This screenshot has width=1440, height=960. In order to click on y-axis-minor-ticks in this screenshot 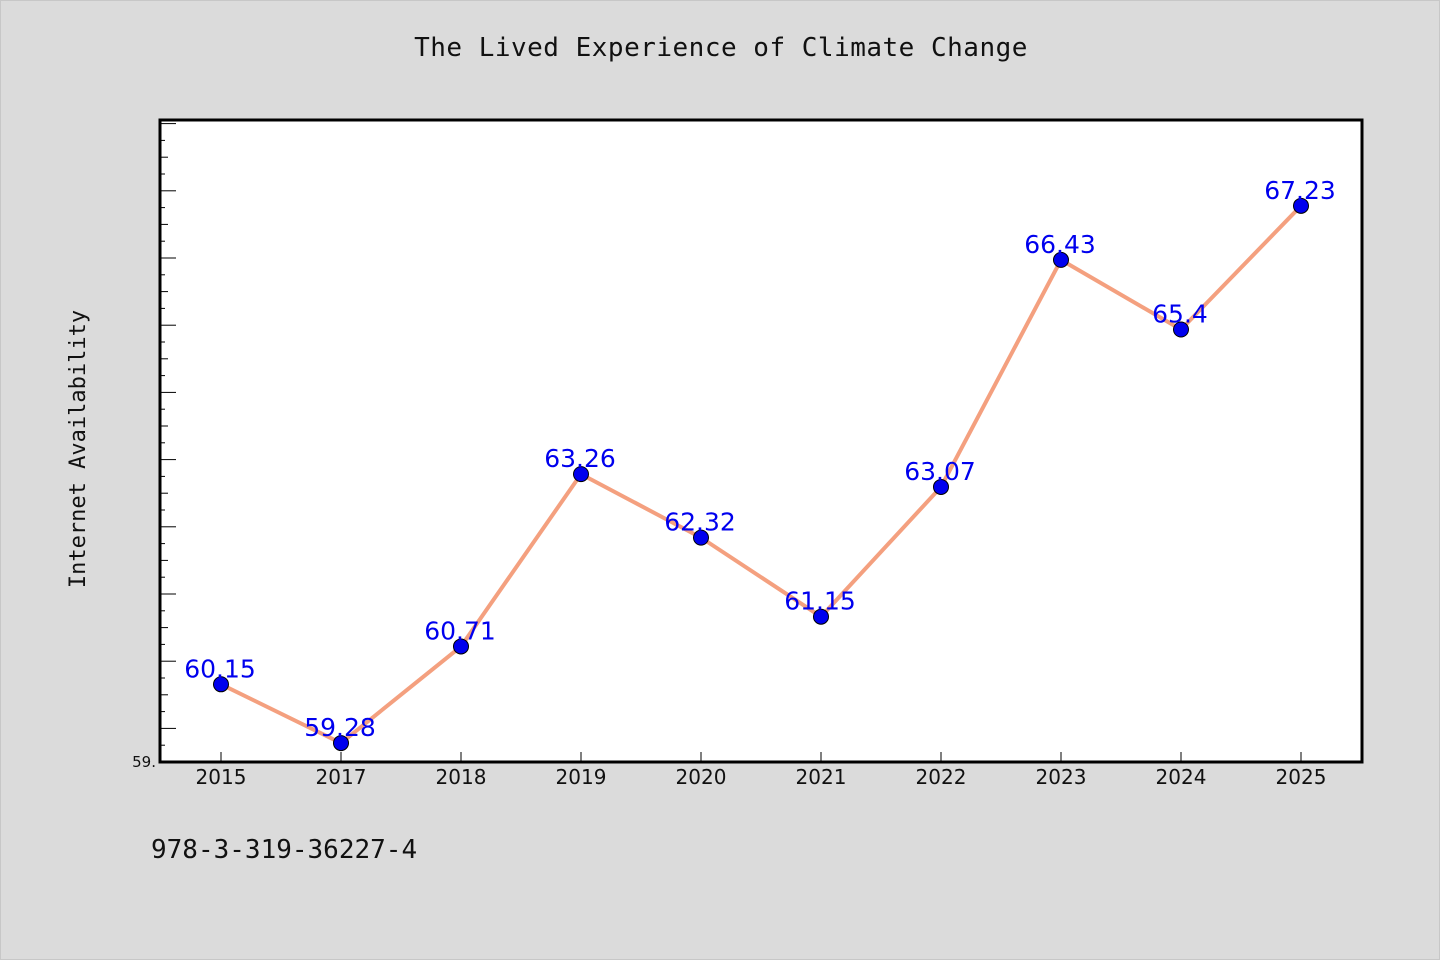, I will do `click(168, 434)`.